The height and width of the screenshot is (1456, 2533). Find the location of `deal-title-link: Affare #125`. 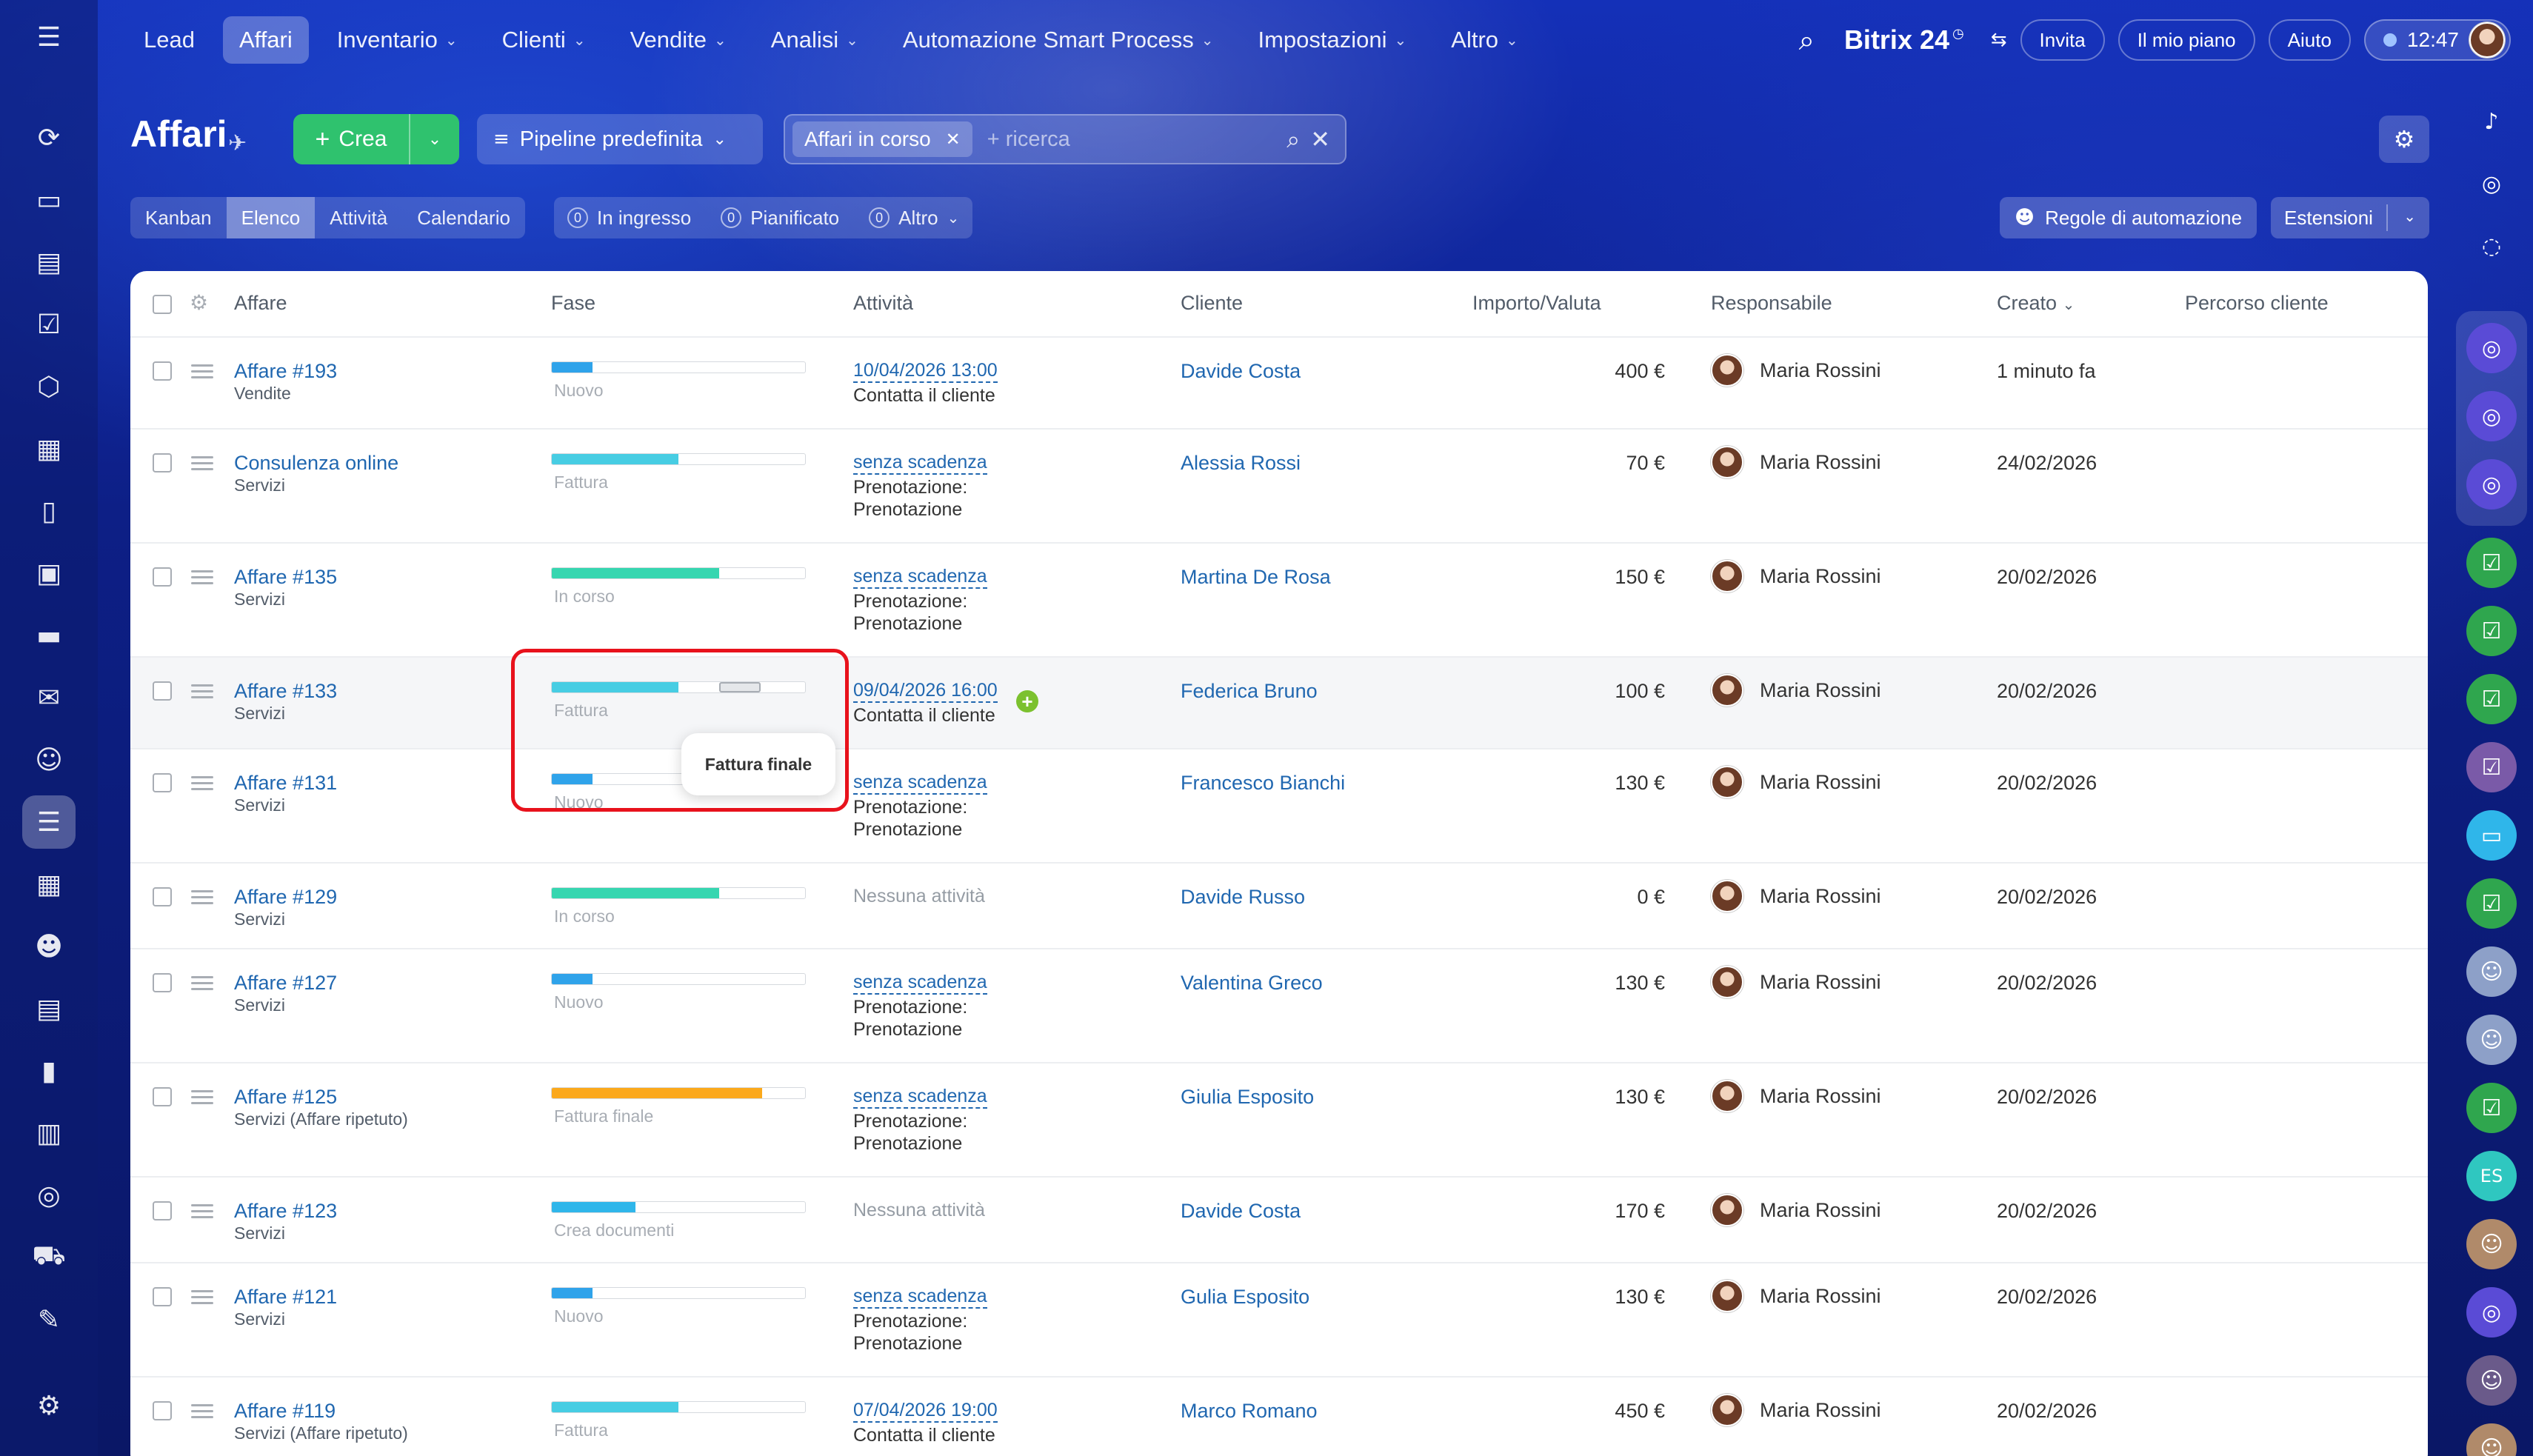

deal-title-link: Affare #125 is located at coordinates (286, 1097).